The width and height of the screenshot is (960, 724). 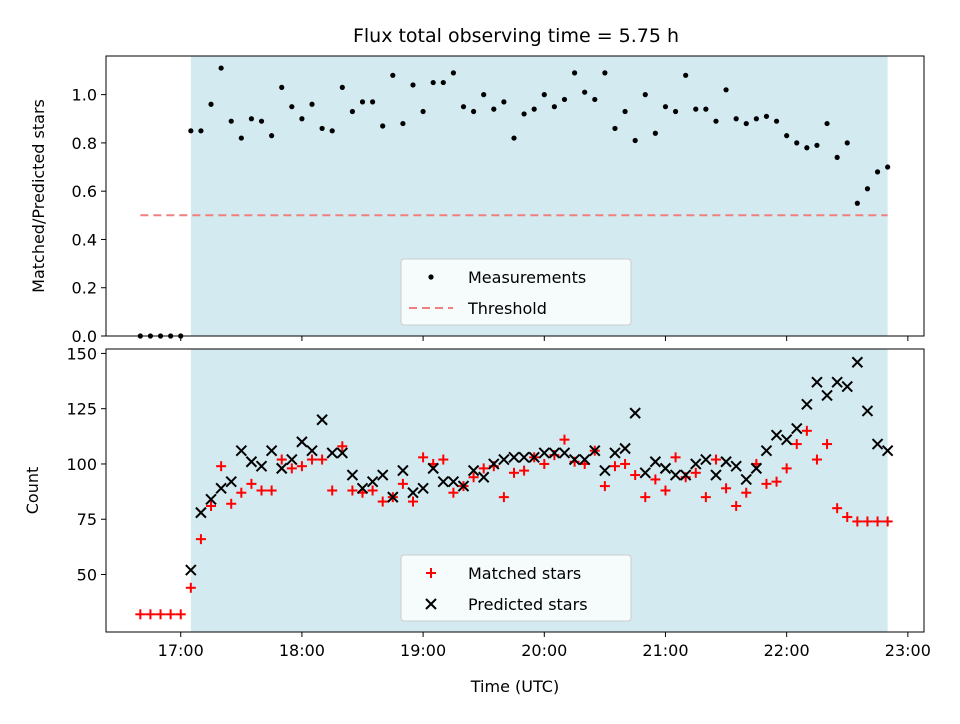 I want to click on bottom-point-1-18-b, so click(x=372, y=481).